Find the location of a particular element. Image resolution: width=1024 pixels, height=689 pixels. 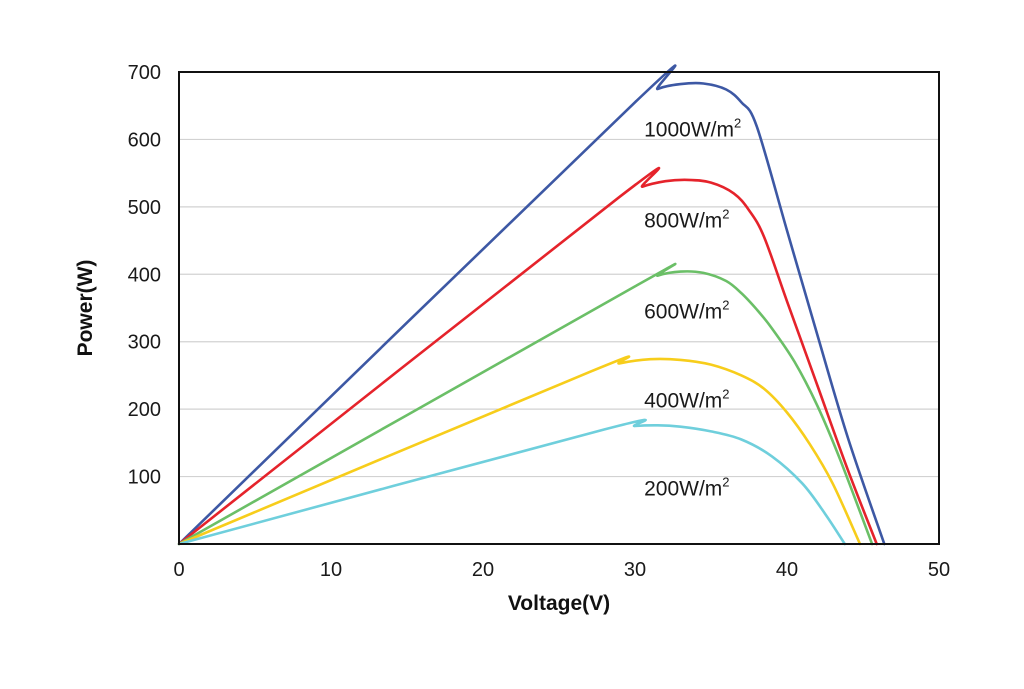

x-axis-title: Voltage(V) is located at coordinates (559, 603).